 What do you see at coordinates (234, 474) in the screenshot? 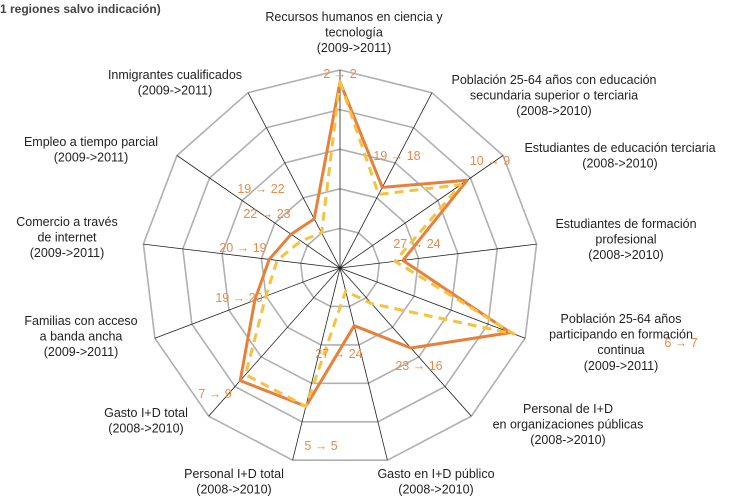
I see `axis-label-line: Personal I+D total` at bounding box center [234, 474].